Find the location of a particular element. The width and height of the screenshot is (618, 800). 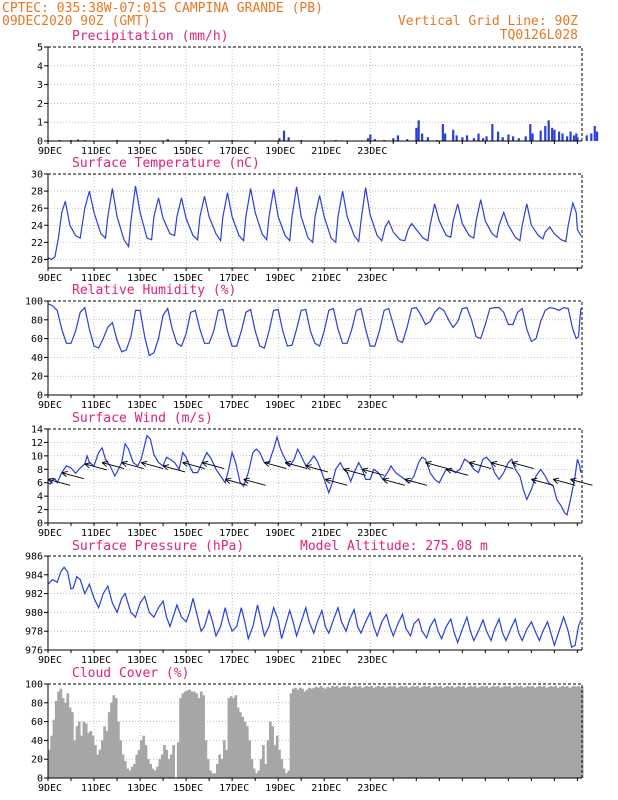

y-tick-label: 100 is located at coordinates (34, 685).